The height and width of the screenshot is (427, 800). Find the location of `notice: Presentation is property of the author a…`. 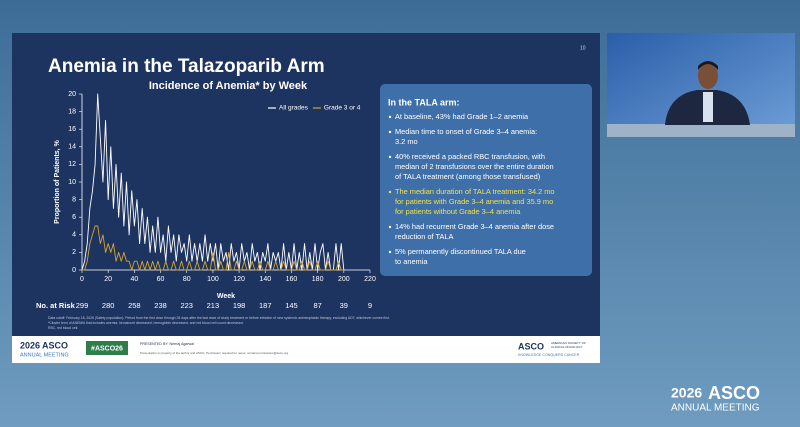

notice: Presentation is property of the author a… is located at coordinates (214, 353).